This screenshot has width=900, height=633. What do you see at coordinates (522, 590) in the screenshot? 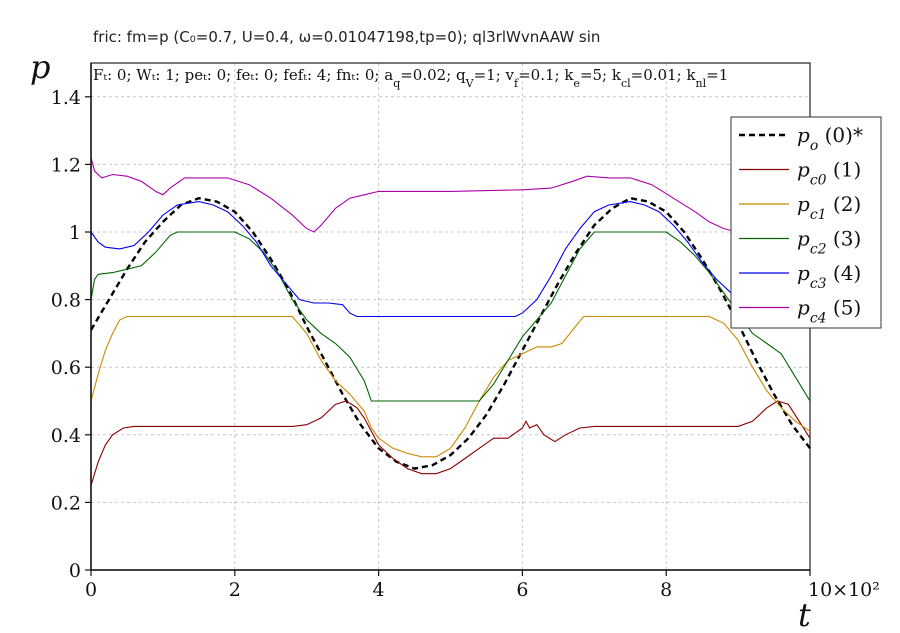
I see `x-tick-label: 6` at bounding box center [522, 590].